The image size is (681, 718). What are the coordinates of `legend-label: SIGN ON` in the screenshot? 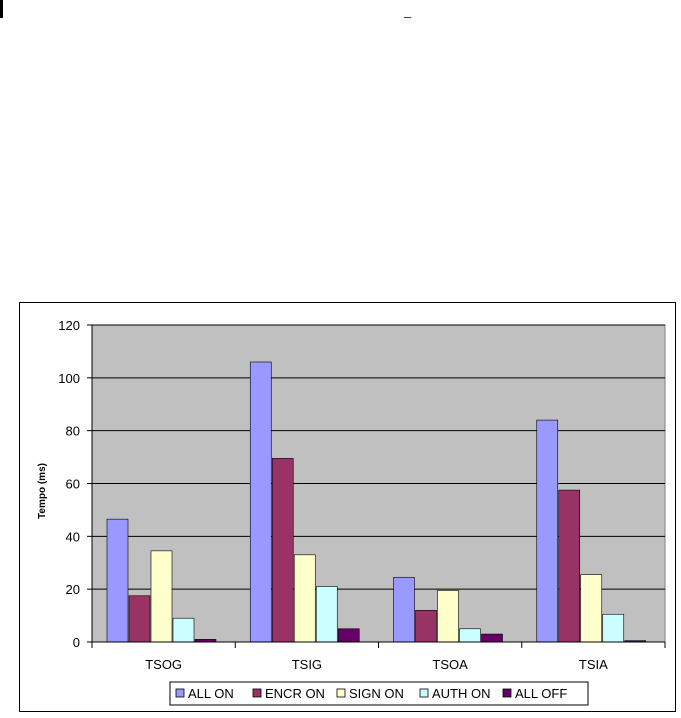 It's located at (376, 693).